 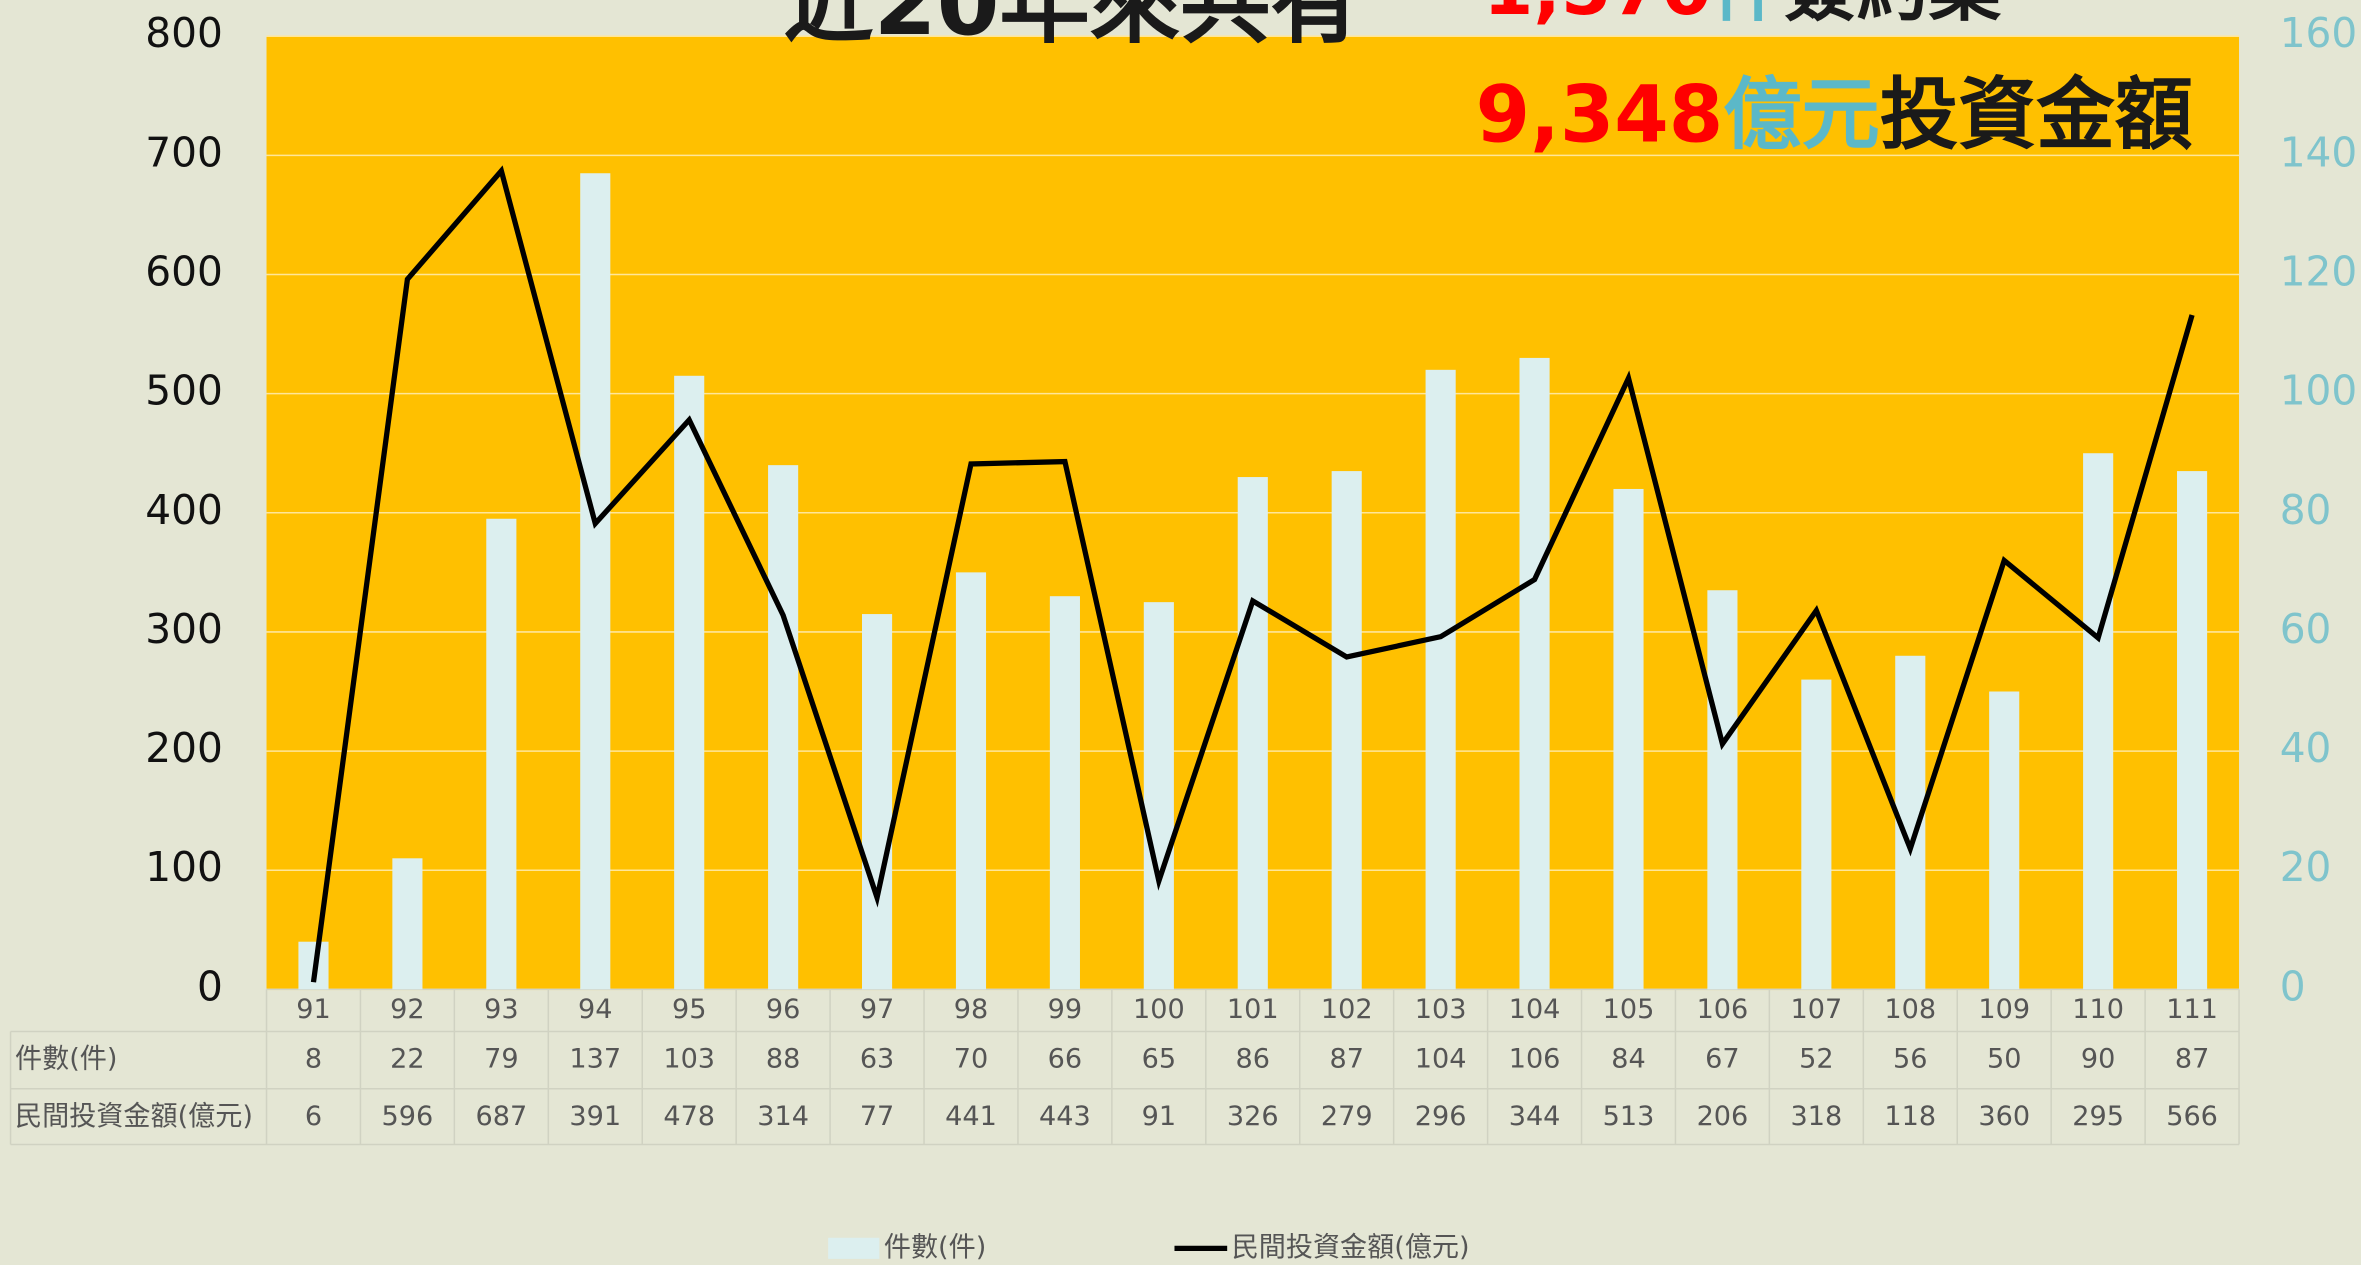 What do you see at coordinates (1159, 1009) in the screenshot?
I see `x-tick-label: 100` at bounding box center [1159, 1009].